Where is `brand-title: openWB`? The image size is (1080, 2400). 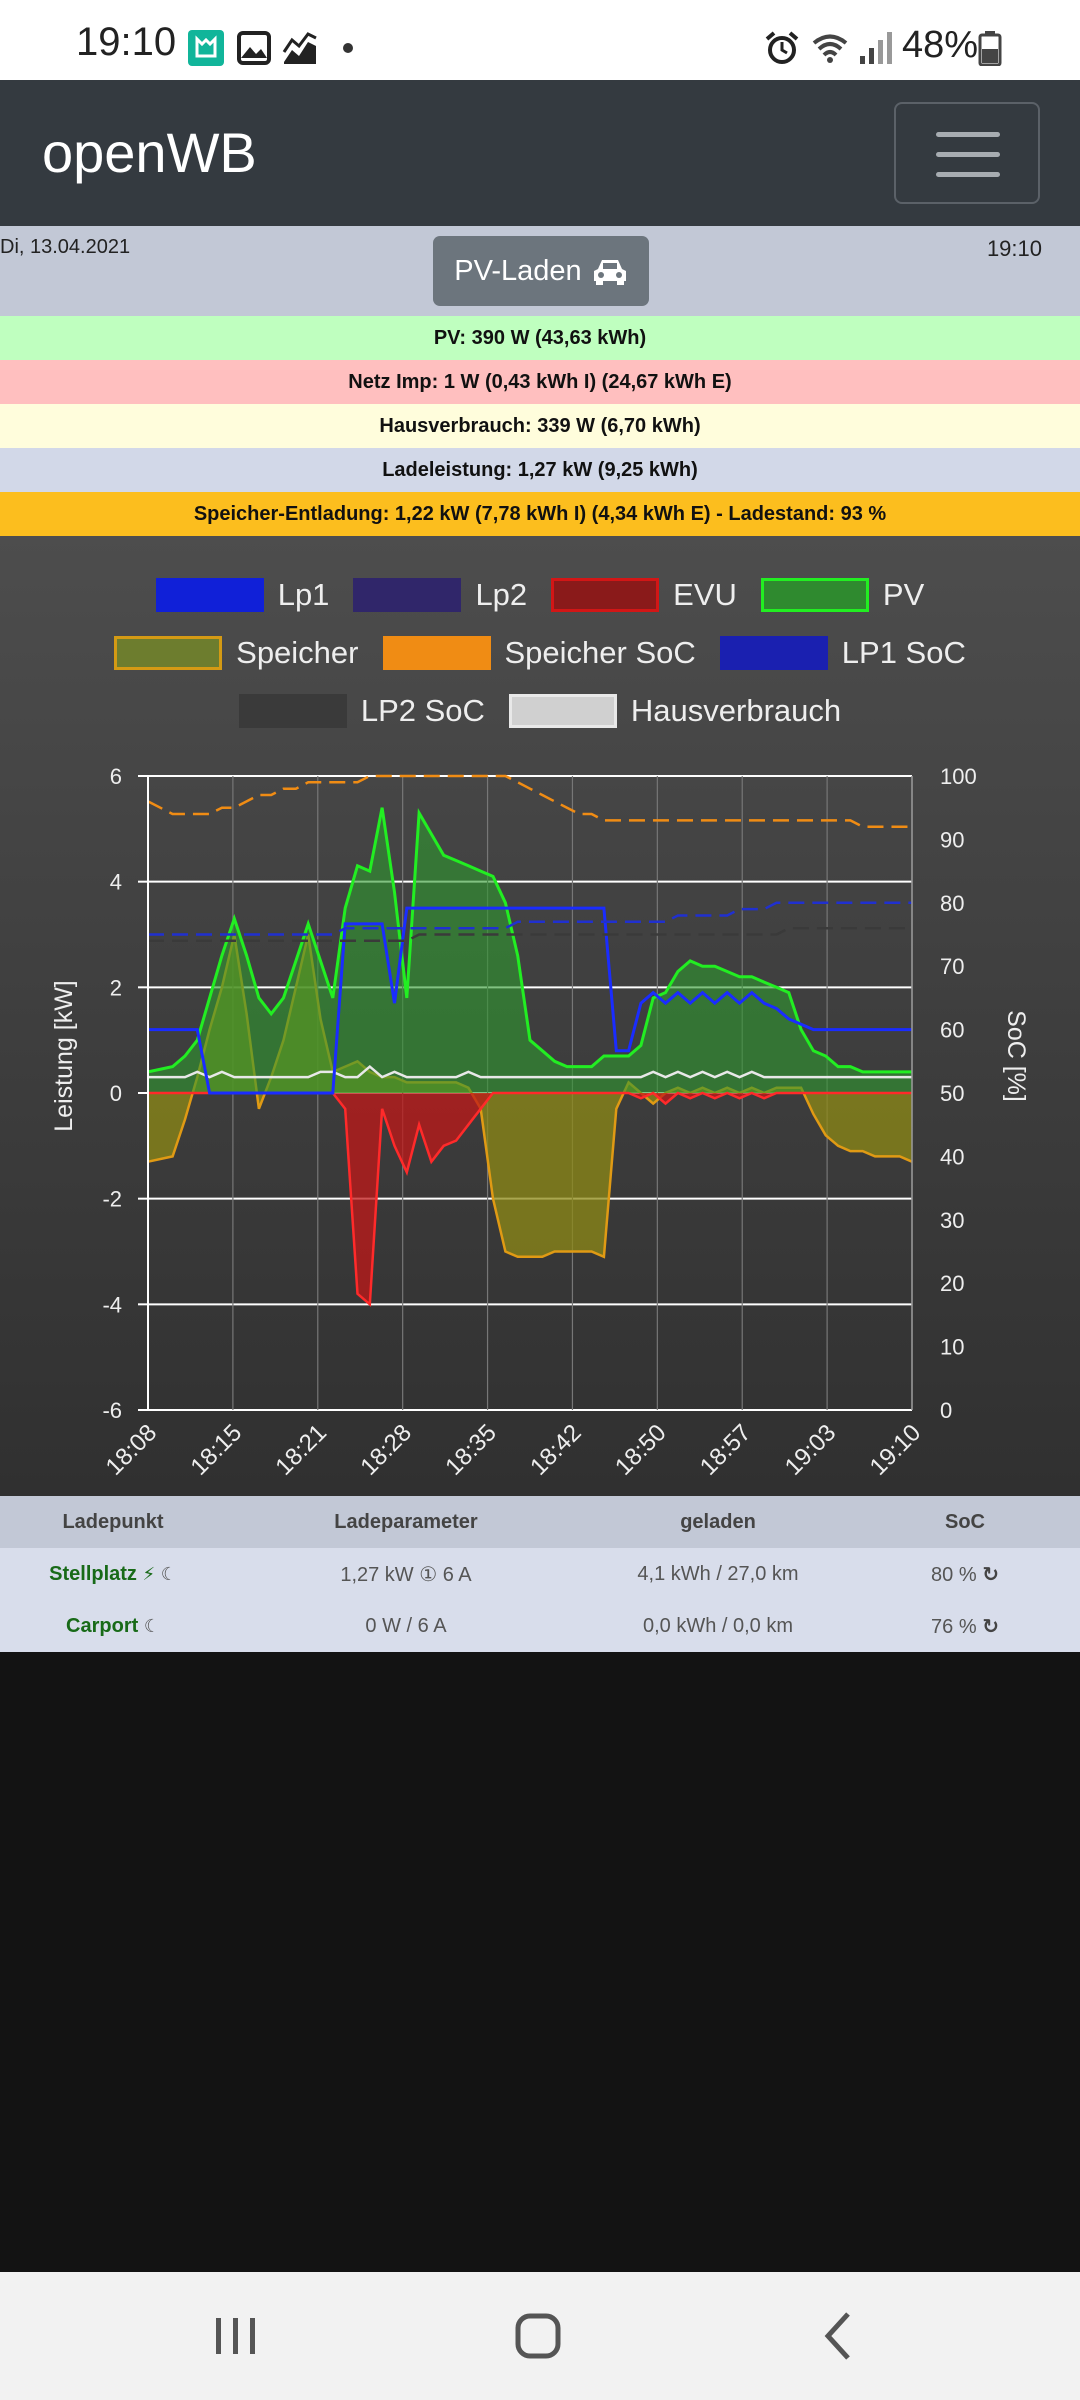
brand-title: openWB is located at coordinates (149, 152).